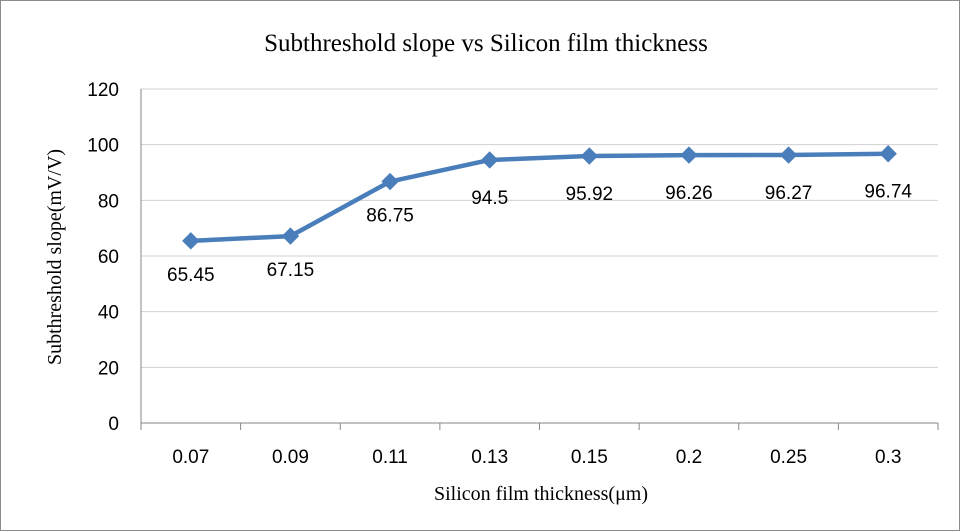  I want to click on data-label: 94.5, so click(489, 198).